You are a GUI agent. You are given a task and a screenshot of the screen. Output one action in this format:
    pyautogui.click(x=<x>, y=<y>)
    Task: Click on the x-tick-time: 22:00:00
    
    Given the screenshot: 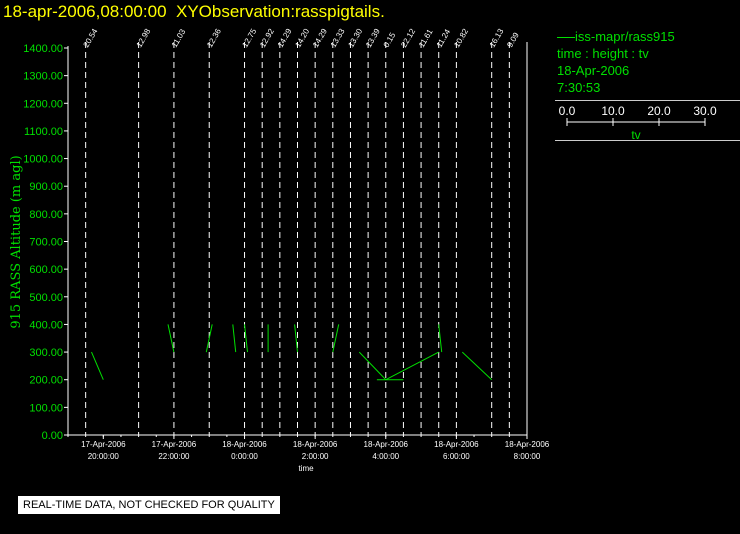 What is the action you would take?
    pyautogui.click(x=174, y=456)
    